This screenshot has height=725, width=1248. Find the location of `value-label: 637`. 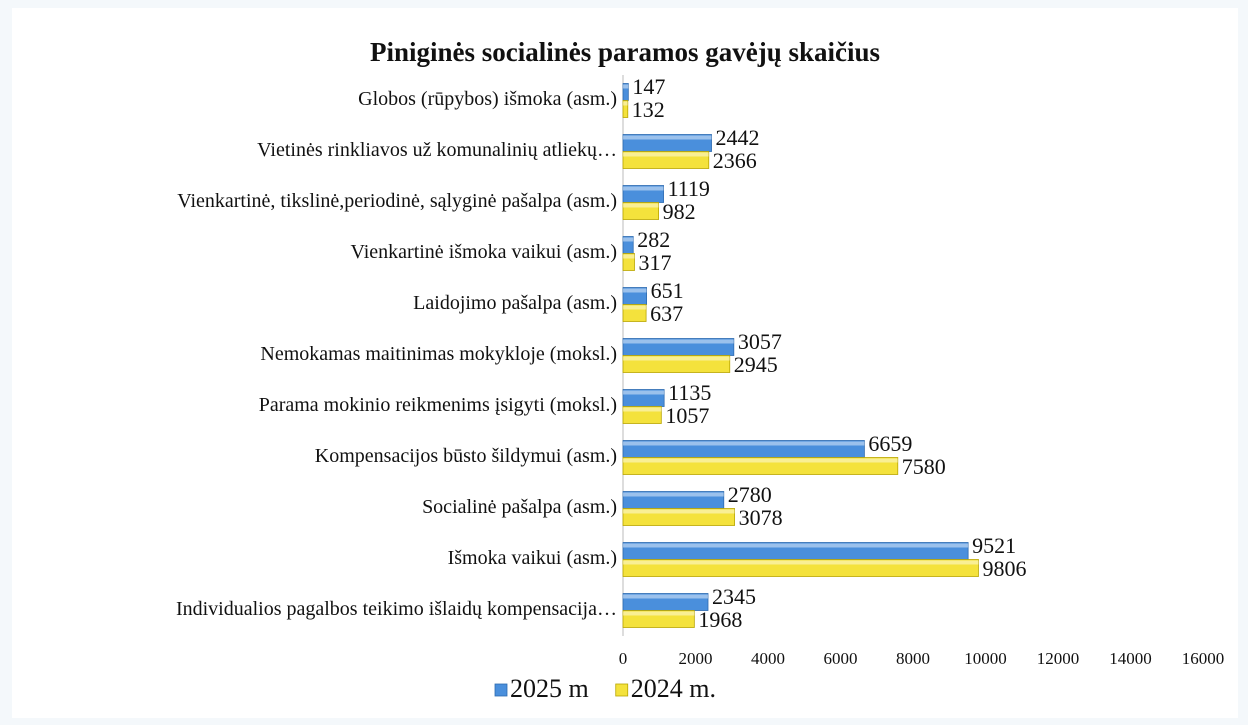

value-label: 637 is located at coordinates (666, 313).